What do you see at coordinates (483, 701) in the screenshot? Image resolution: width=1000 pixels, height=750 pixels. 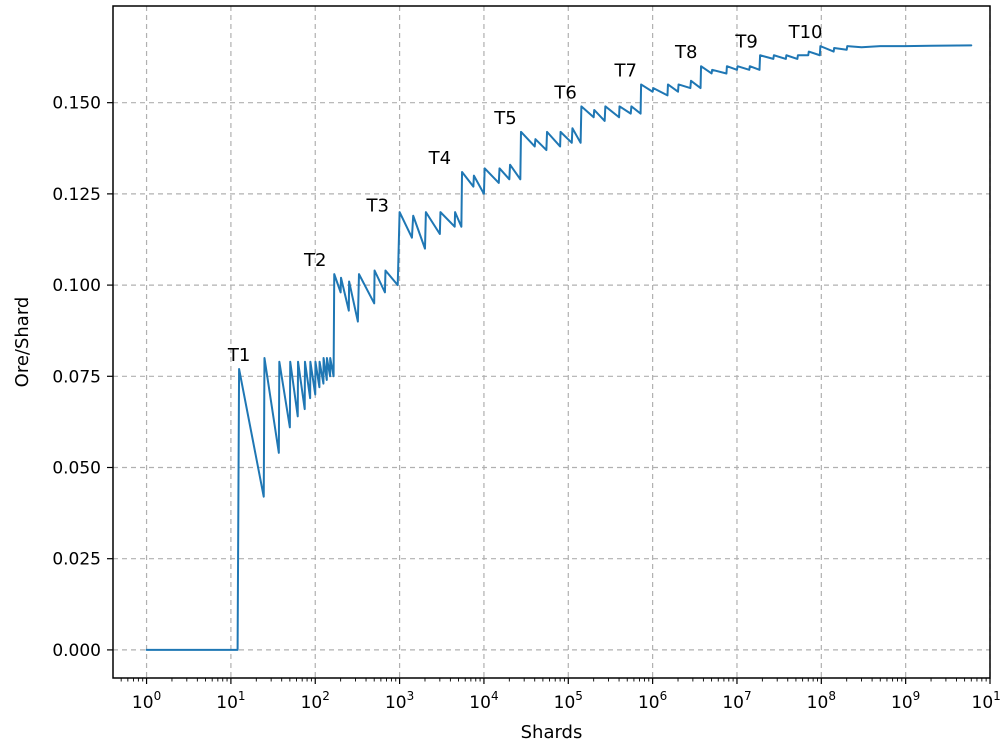 I see `x-tick-label: 10⁴` at bounding box center [483, 701].